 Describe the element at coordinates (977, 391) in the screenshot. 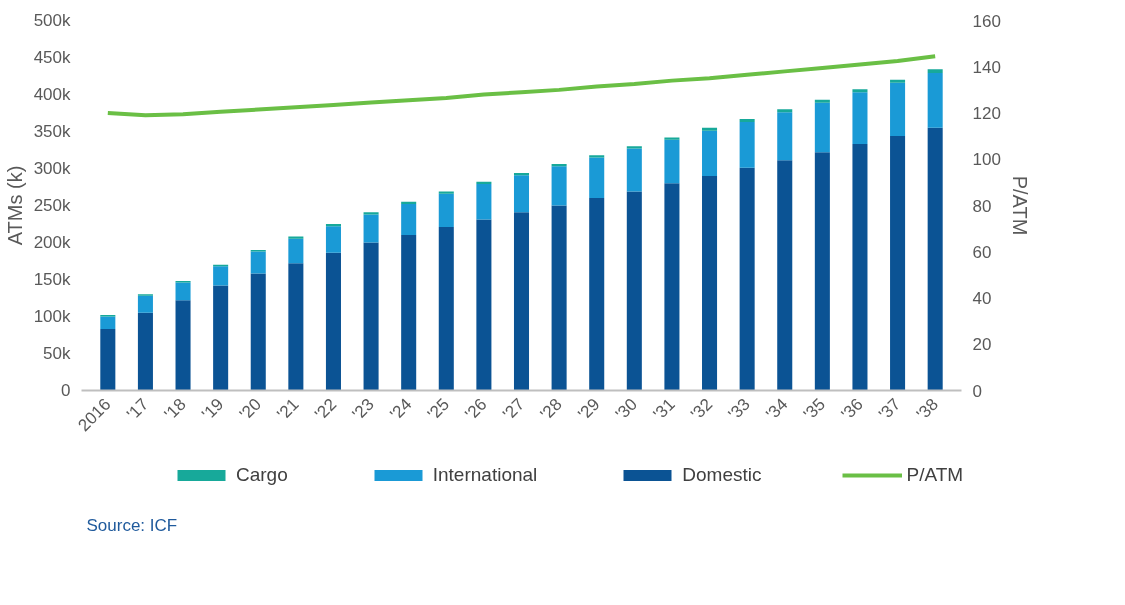

I see `y2-tick-label: 0` at that location.